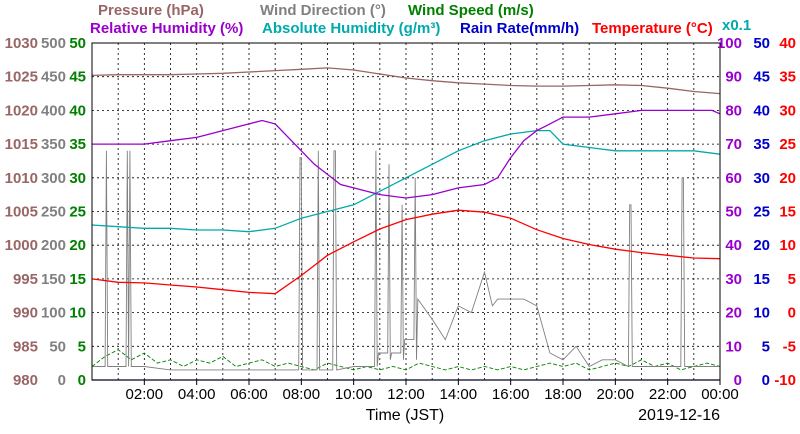 This screenshot has width=800, height=434. Describe the element at coordinates (736, 25) in the screenshot. I see `abs-hum-multiplier-label: x0.1` at that location.